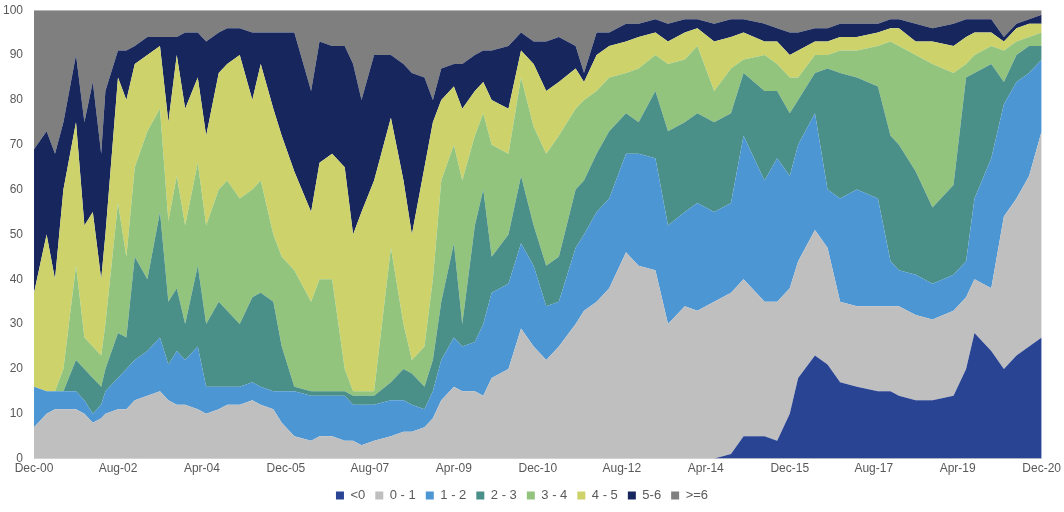  I want to click on legend-label: 0 - 1, so click(402, 495).